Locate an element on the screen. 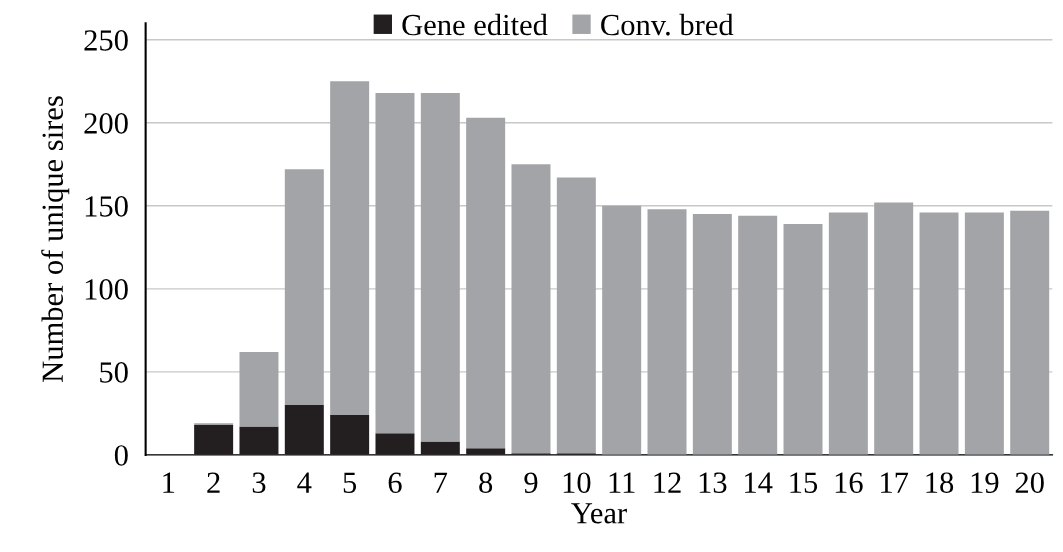 The height and width of the screenshot is (552, 1063). y-tick-label: 0 is located at coordinates (121, 455).